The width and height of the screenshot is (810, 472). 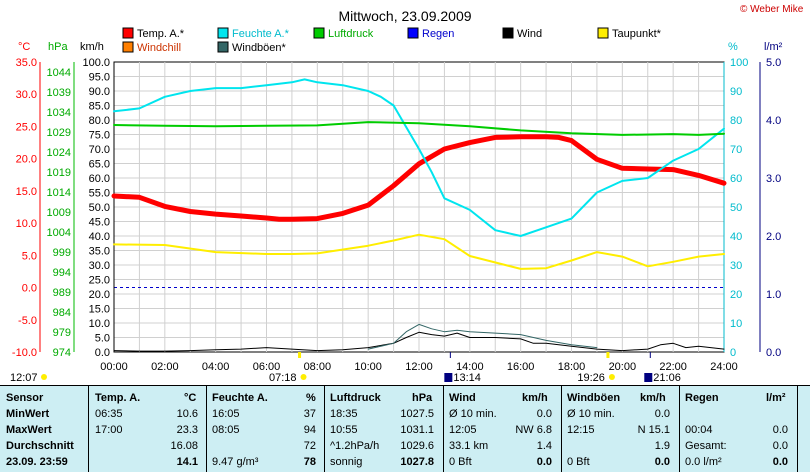 What do you see at coordinates (581, 430) in the screenshot?
I see `gust-cell-label: 12:15` at bounding box center [581, 430].